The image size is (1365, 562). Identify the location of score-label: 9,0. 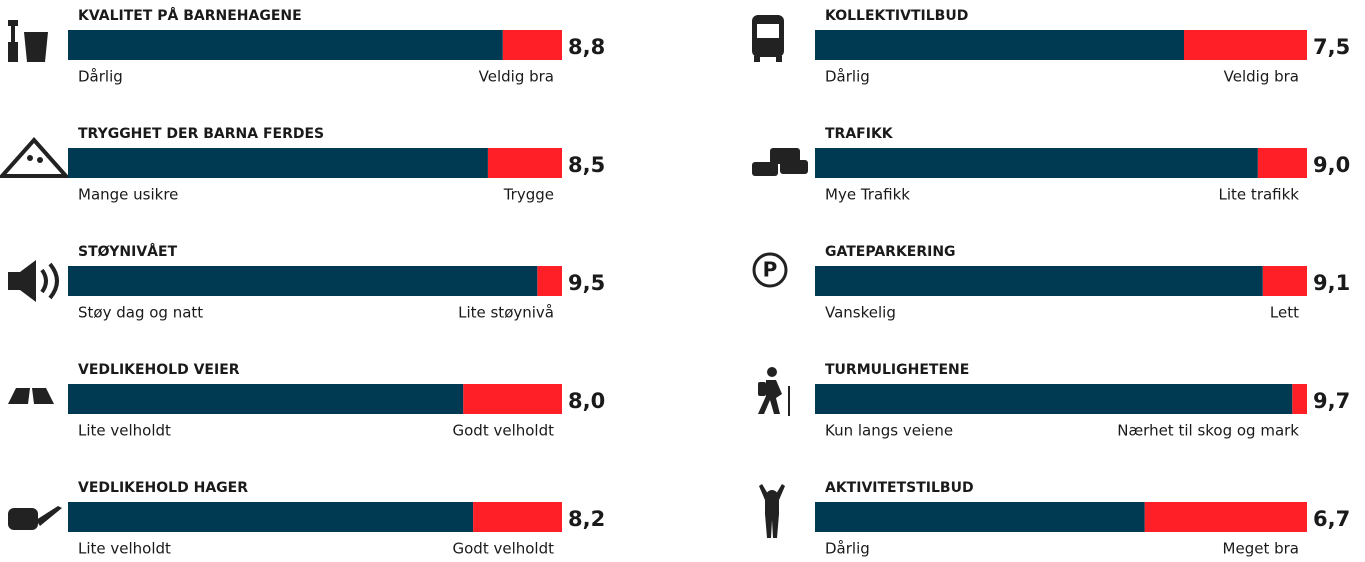
(1331, 165).